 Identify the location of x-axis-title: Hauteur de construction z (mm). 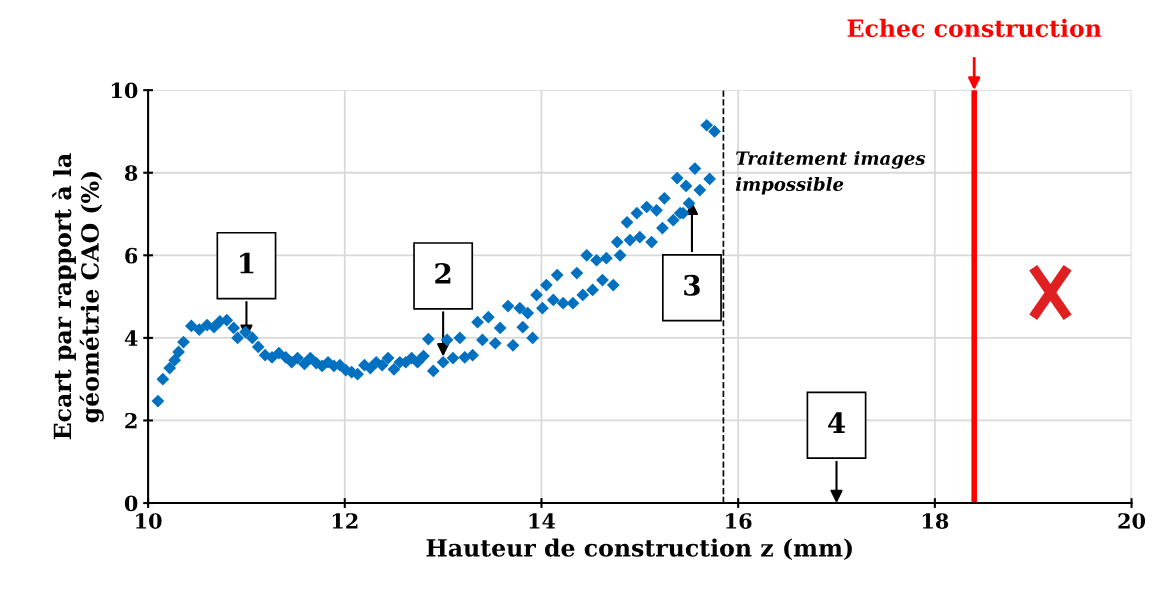
(639, 549).